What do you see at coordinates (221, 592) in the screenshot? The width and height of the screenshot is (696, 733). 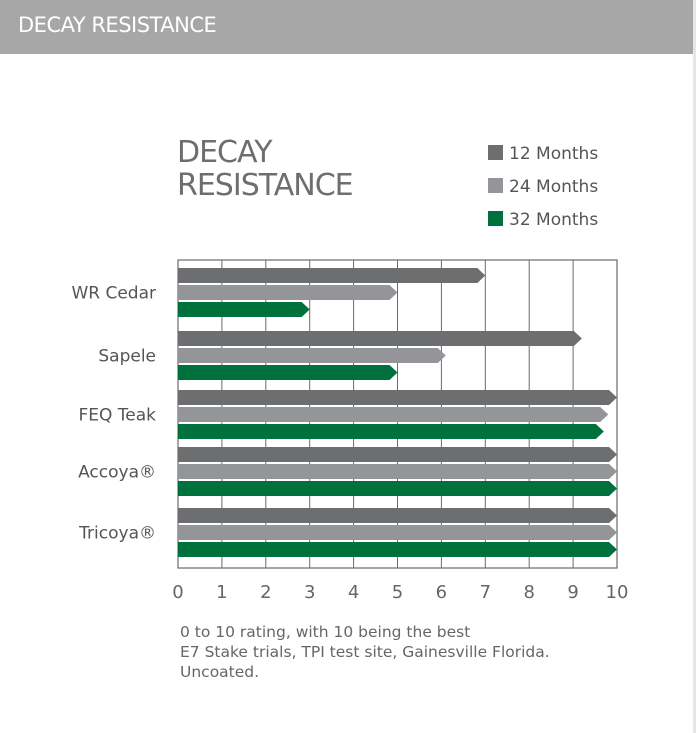 I see `x-tick-label: 1` at bounding box center [221, 592].